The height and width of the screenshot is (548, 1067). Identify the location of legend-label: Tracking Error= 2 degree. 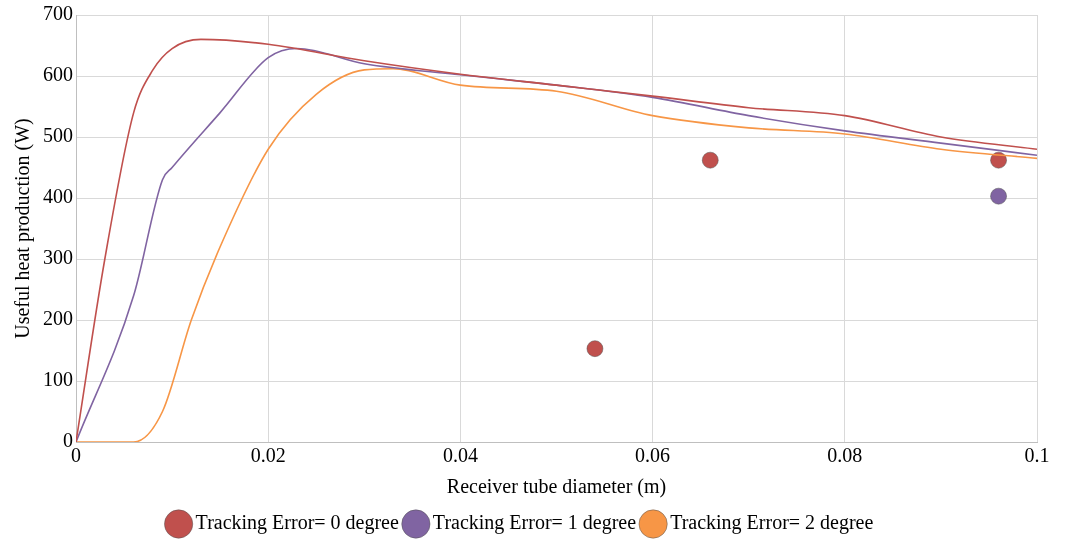
(772, 523).